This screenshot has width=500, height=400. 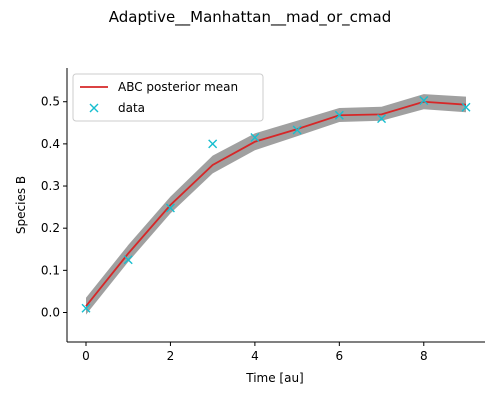 I want to click on y-axis-ticks: 0.0 0.1 0.2 0.3 0.4 0.5, so click(x=54, y=207).